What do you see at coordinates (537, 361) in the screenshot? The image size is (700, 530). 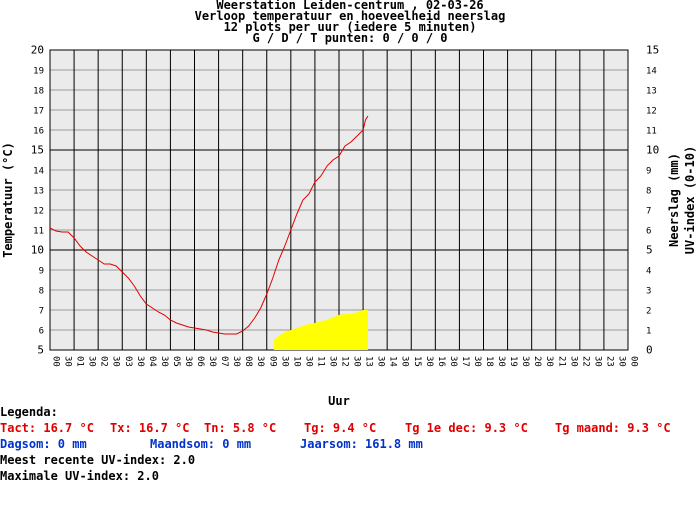 I see `x-tick-label: 20` at bounding box center [537, 361].